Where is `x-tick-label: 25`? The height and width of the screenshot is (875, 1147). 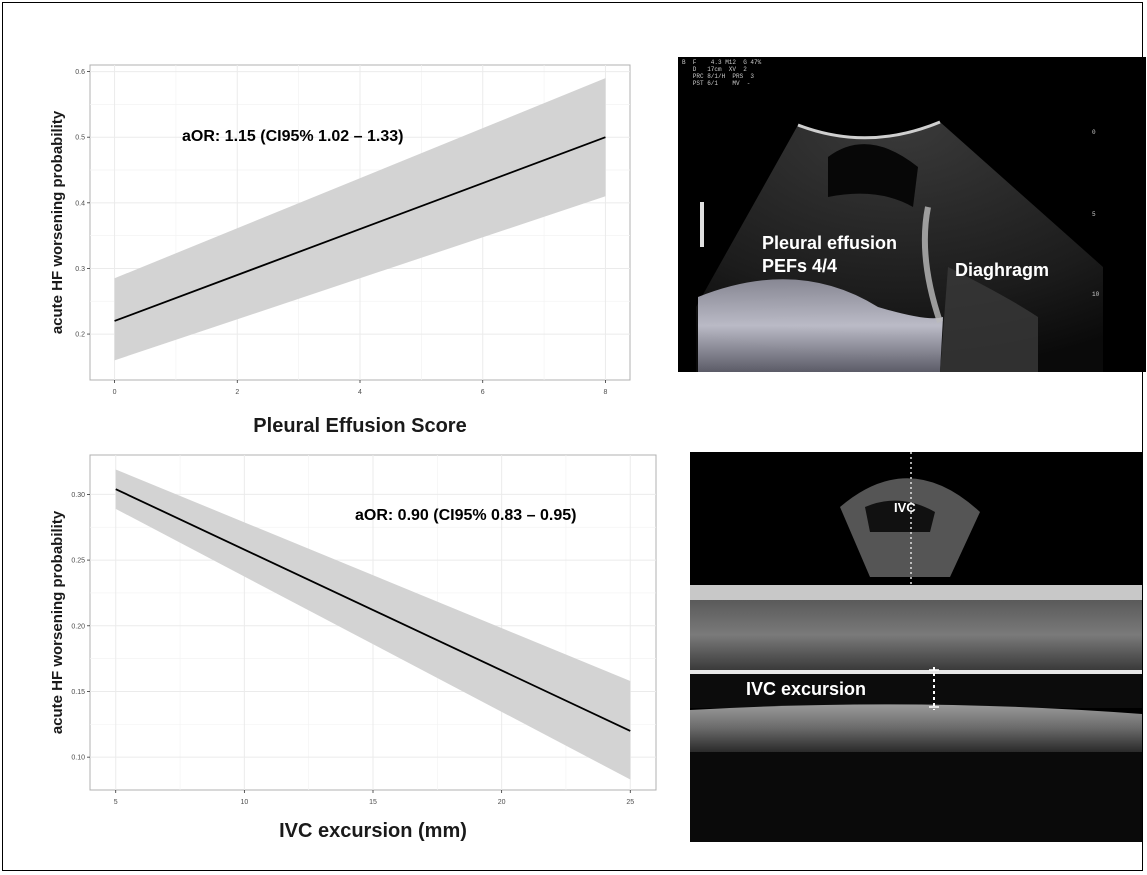
x-tick-label: 25 is located at coordinates (630, 802).